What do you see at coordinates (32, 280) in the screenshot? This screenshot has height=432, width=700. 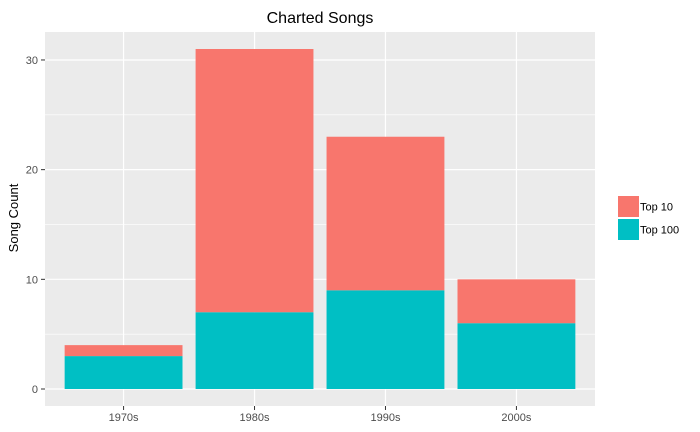 I see `y-tick-label: 10` at bounding box center [32, 280].